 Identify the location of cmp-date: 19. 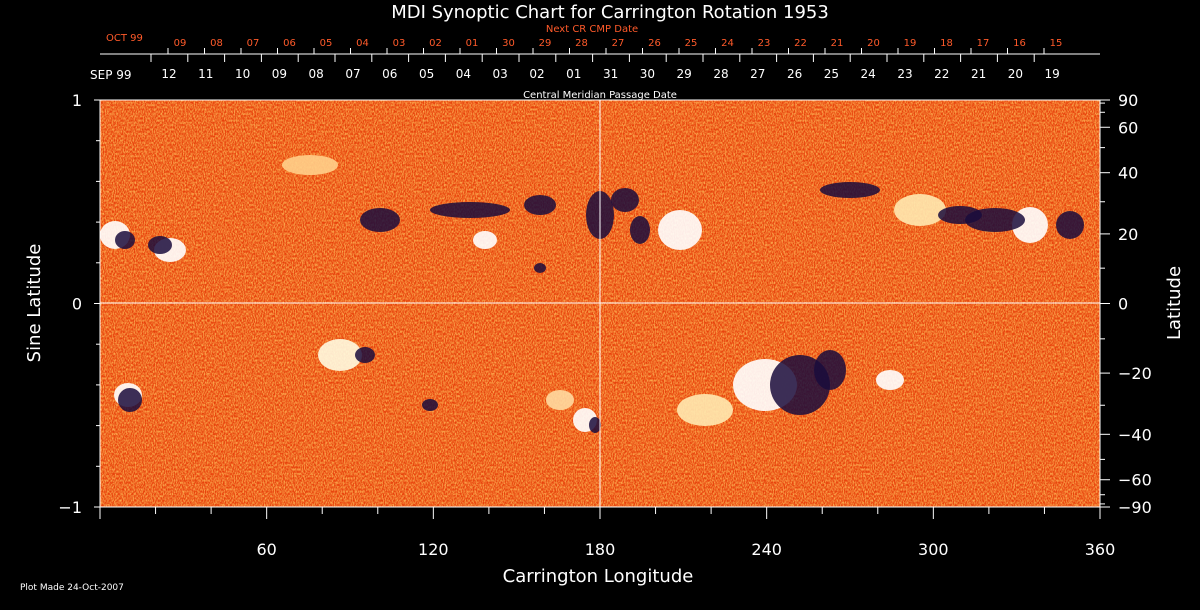
(1052, 74).